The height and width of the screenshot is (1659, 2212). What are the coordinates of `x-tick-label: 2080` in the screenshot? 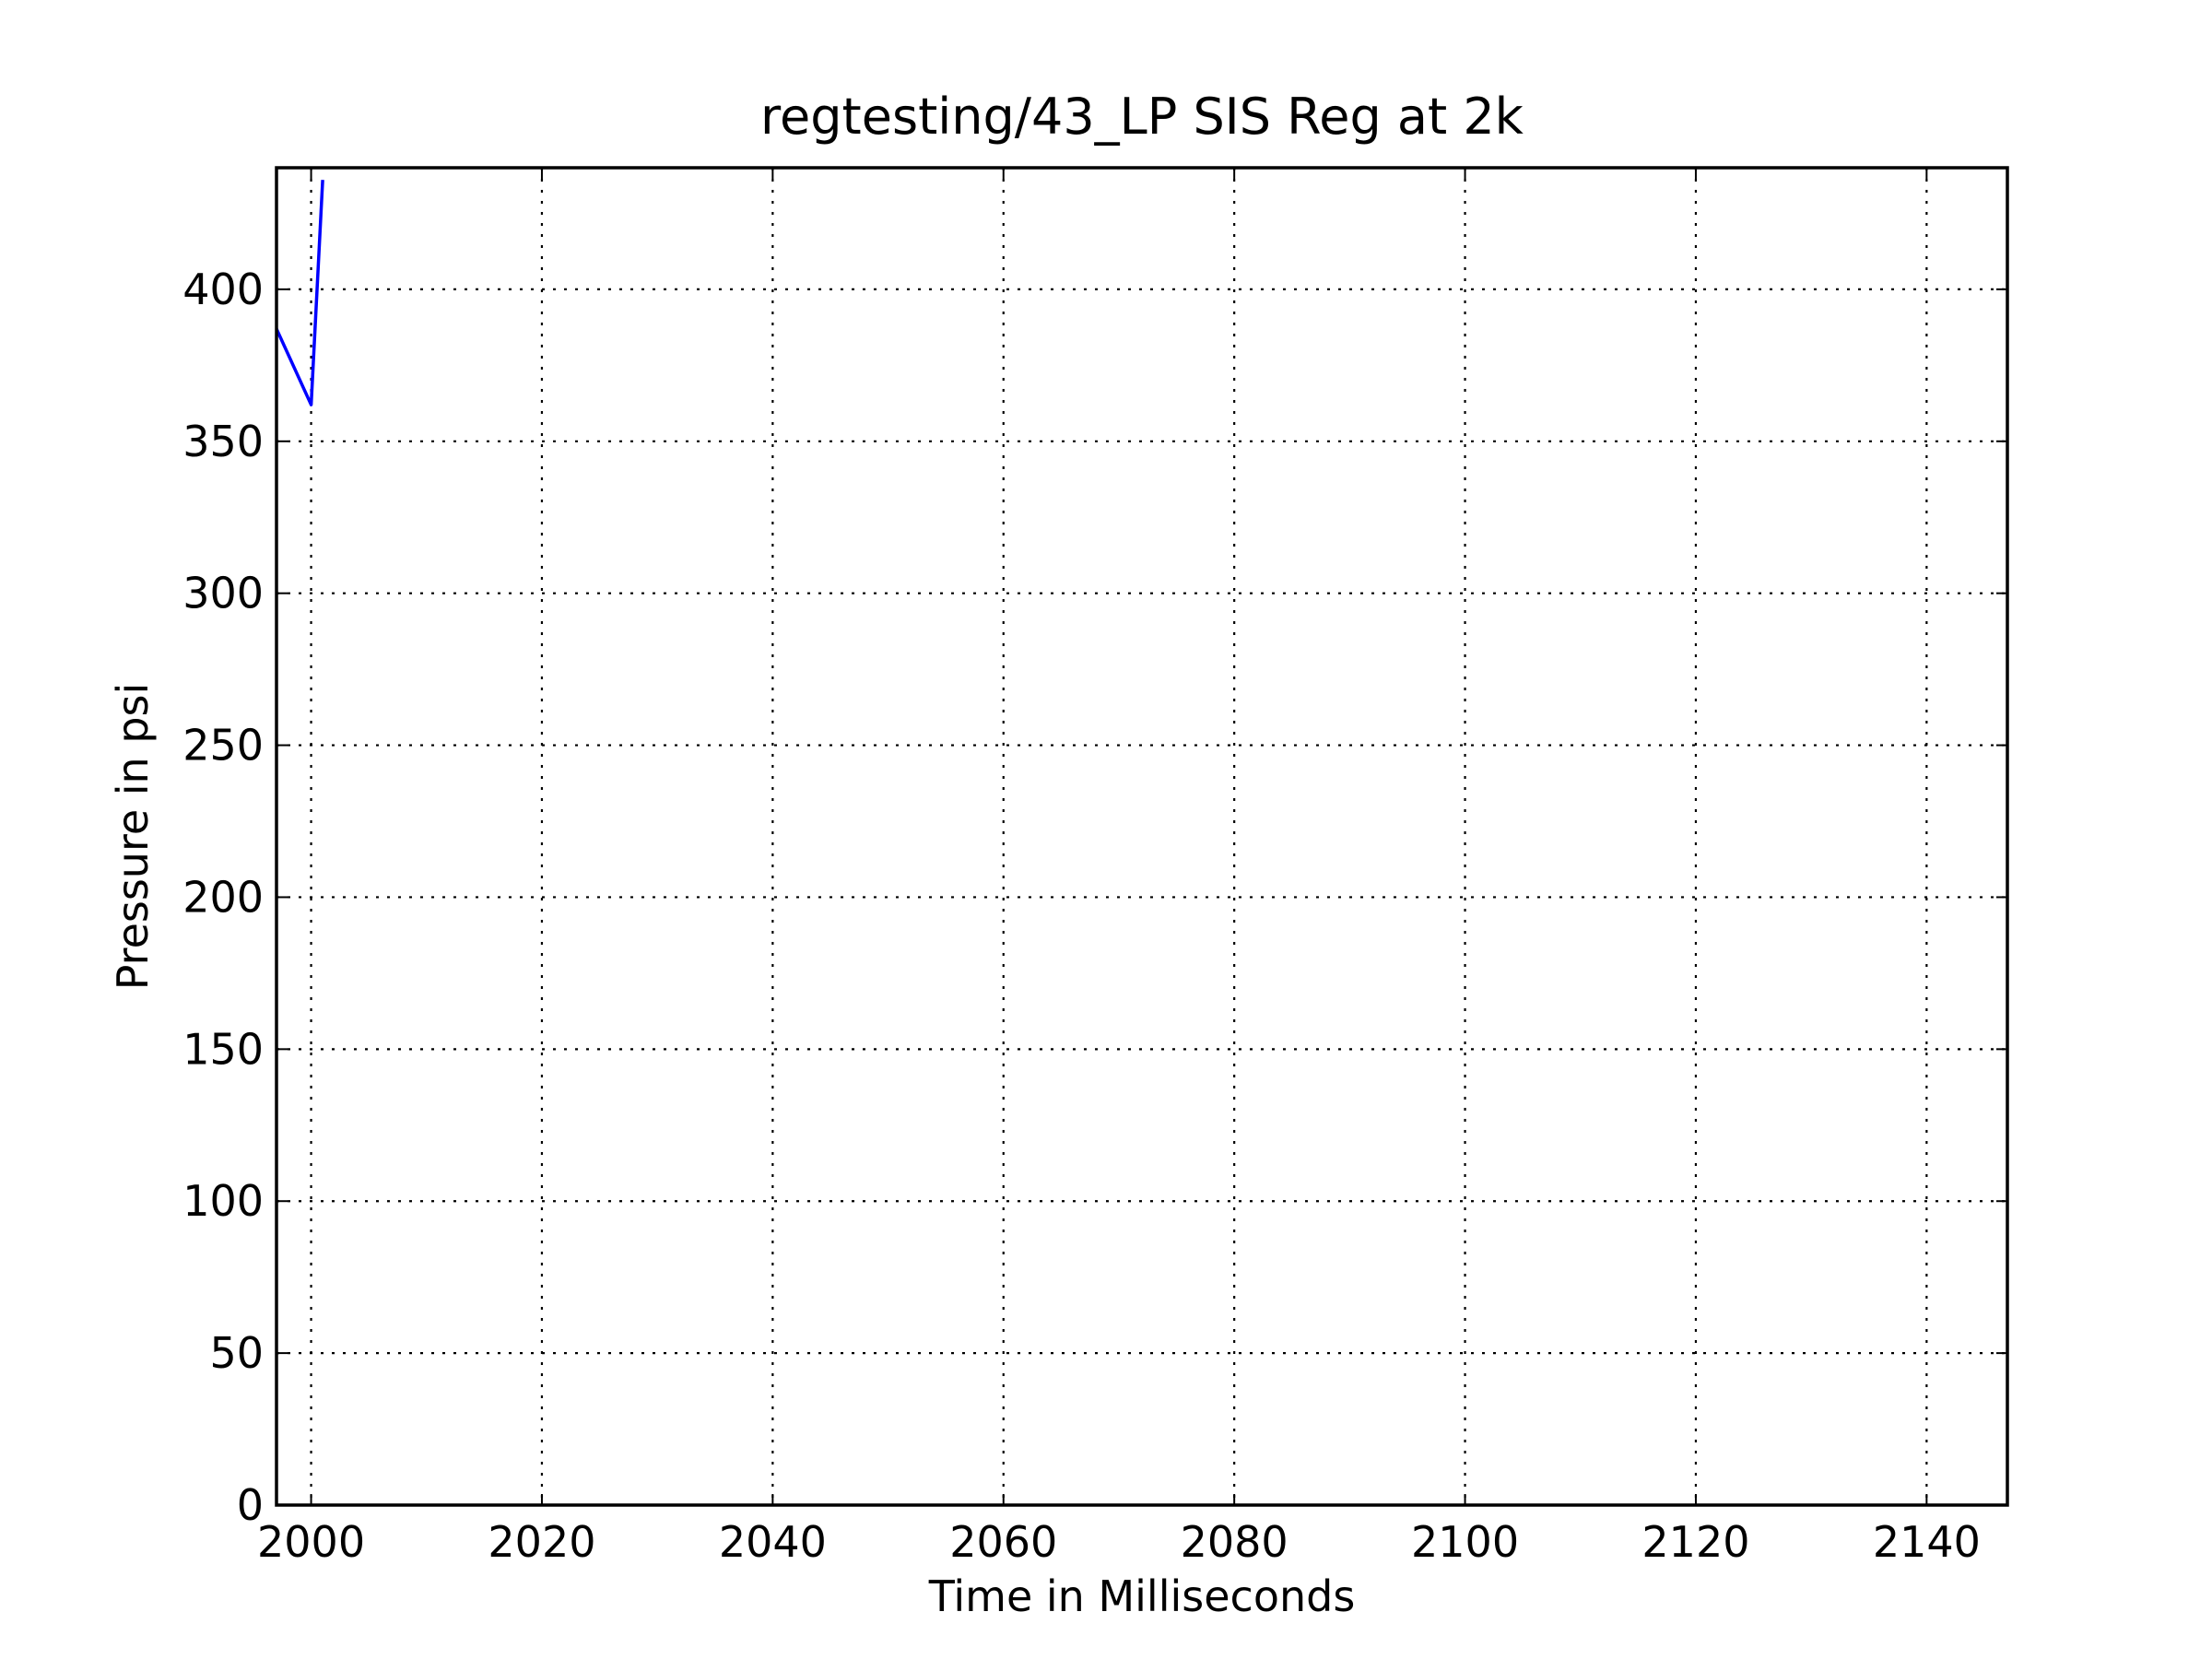 It's located at (1234, 1542).